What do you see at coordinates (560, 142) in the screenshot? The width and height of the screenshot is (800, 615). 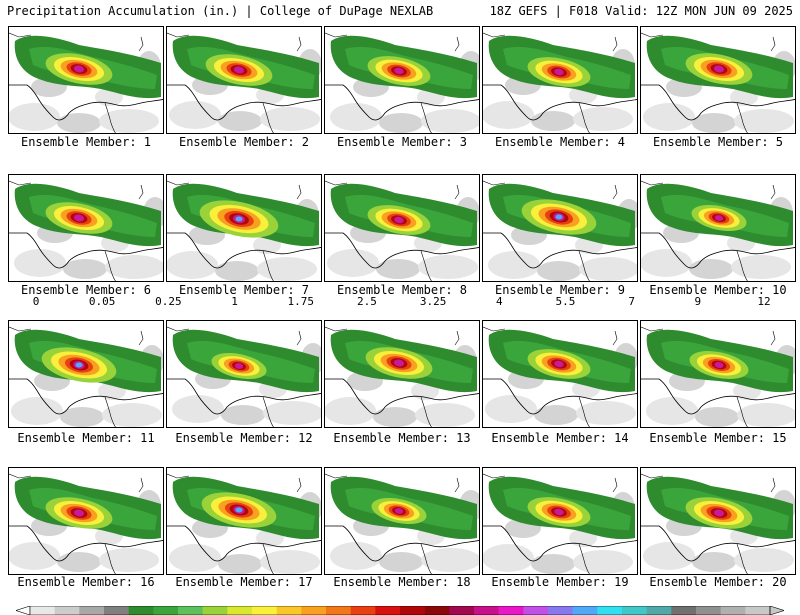 I see `ensemble-member-label: Ensemble Member: 4` at bounding box center [560, 142].